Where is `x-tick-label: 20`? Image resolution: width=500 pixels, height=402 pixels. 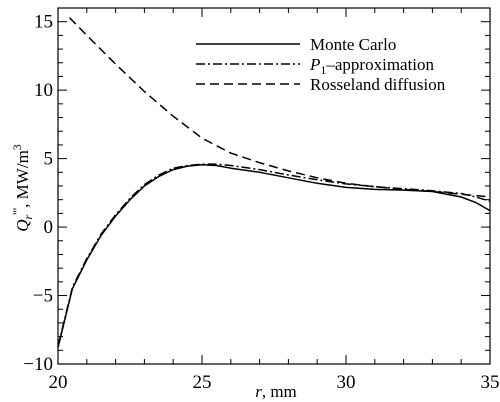 x-tick-label: 20 is located at coordinates (58, 382).